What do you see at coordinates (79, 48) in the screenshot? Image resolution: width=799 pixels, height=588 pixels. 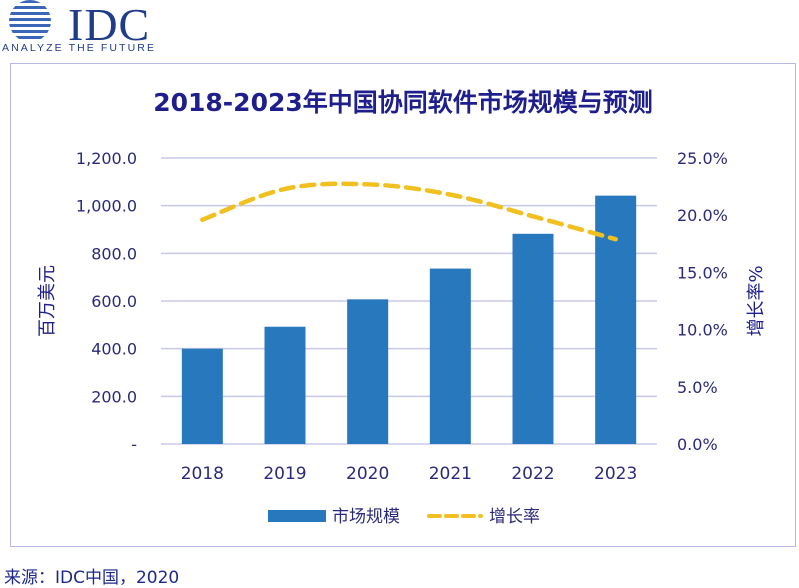 I see `logo-tagline: ANALYZE THE FUTURE` at bounding box center [79, 48].